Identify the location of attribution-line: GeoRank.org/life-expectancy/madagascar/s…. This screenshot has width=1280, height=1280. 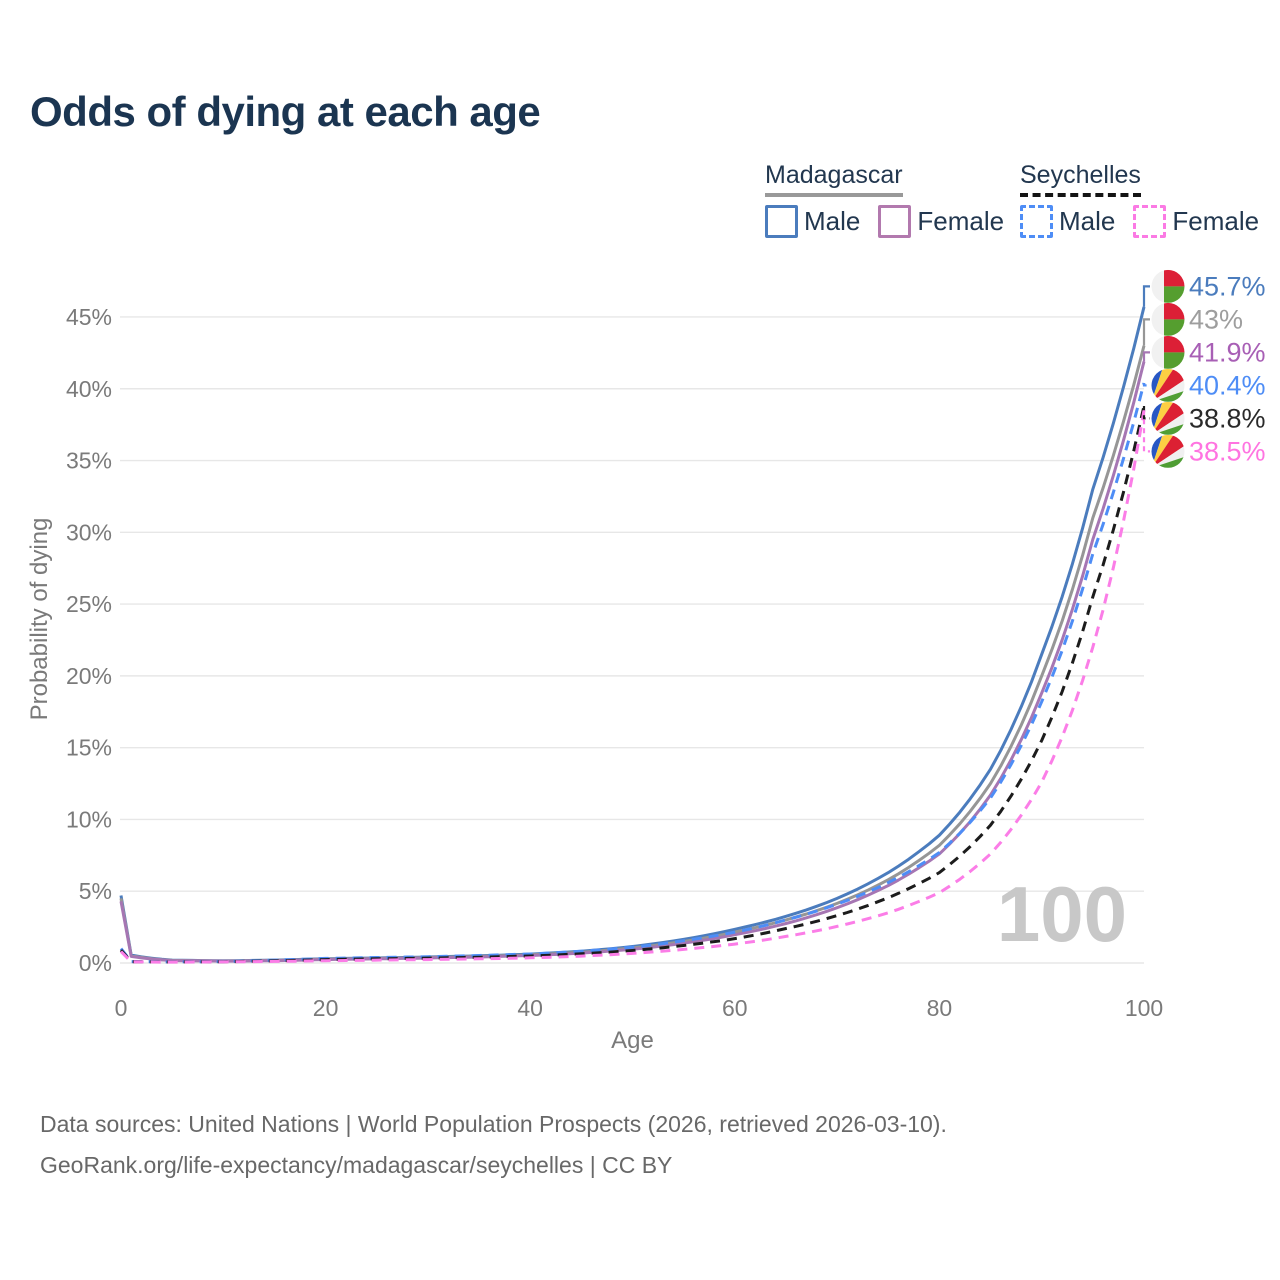
(356, 1165).